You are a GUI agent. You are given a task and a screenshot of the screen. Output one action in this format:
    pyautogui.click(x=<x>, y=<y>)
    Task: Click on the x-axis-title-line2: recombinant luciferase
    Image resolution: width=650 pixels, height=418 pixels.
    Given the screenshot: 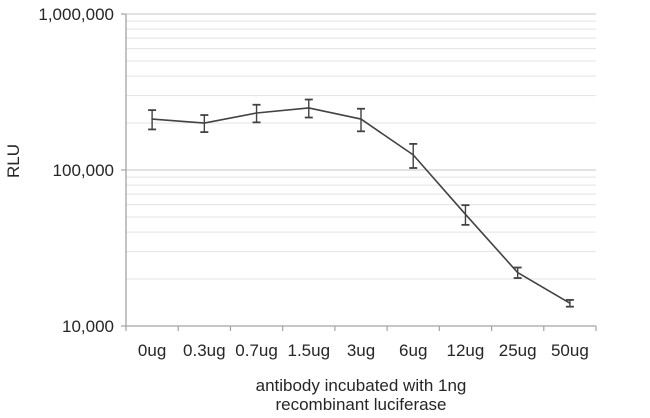 What is the action you would take?
    pyautogui.click(x=360, y=404)
    